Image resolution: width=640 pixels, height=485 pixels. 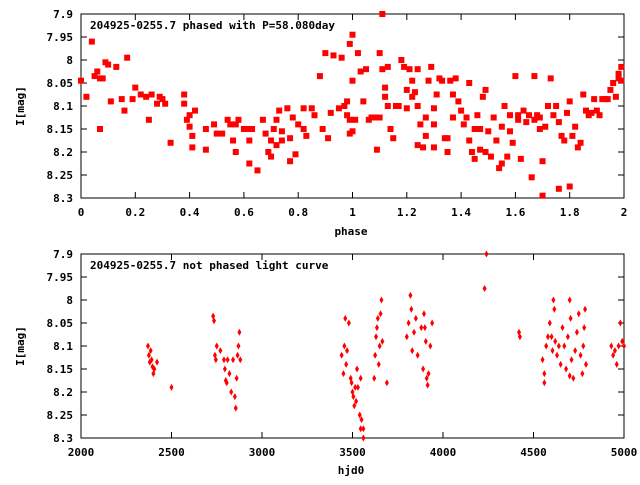 I want to click on unphased-chart-title: 204925-0255.7 not phased light curve, so click(x=209, y=265).